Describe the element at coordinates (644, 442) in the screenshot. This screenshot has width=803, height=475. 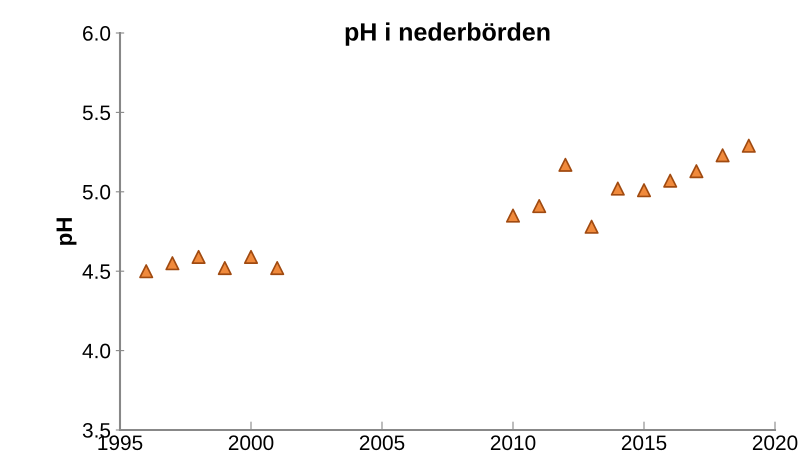
I see `x-tick-label: 2015` at that location.